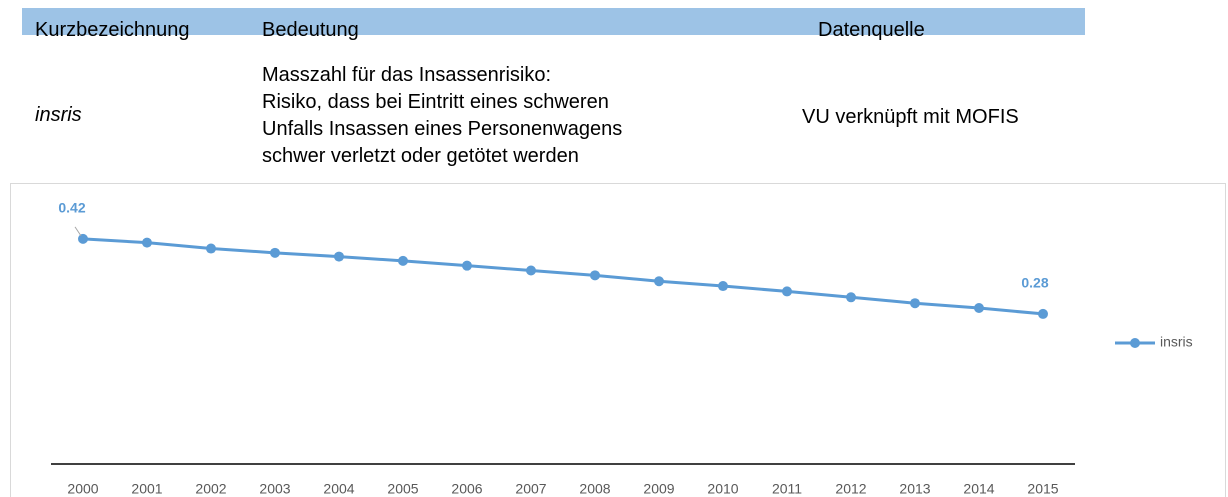  I want to click on x-tick-label: 2013, so click(914, 489).